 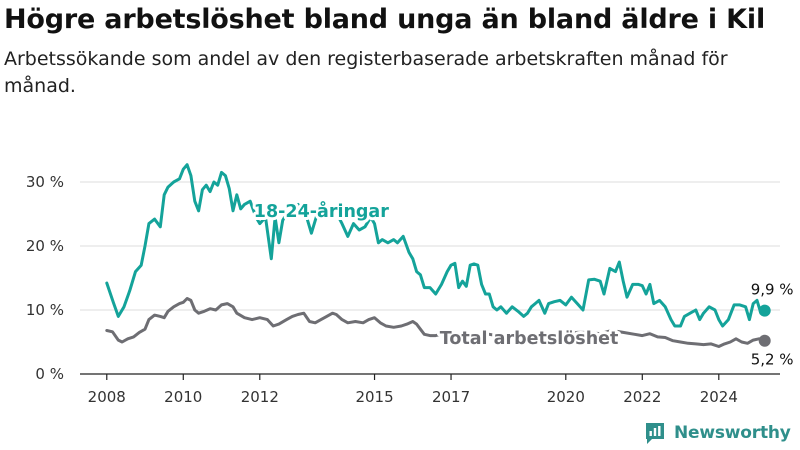 What do you see at coordinates (374, 397) in the screenshot?
I see `x-tick-label: 2015` at bounding box center [374, 397].